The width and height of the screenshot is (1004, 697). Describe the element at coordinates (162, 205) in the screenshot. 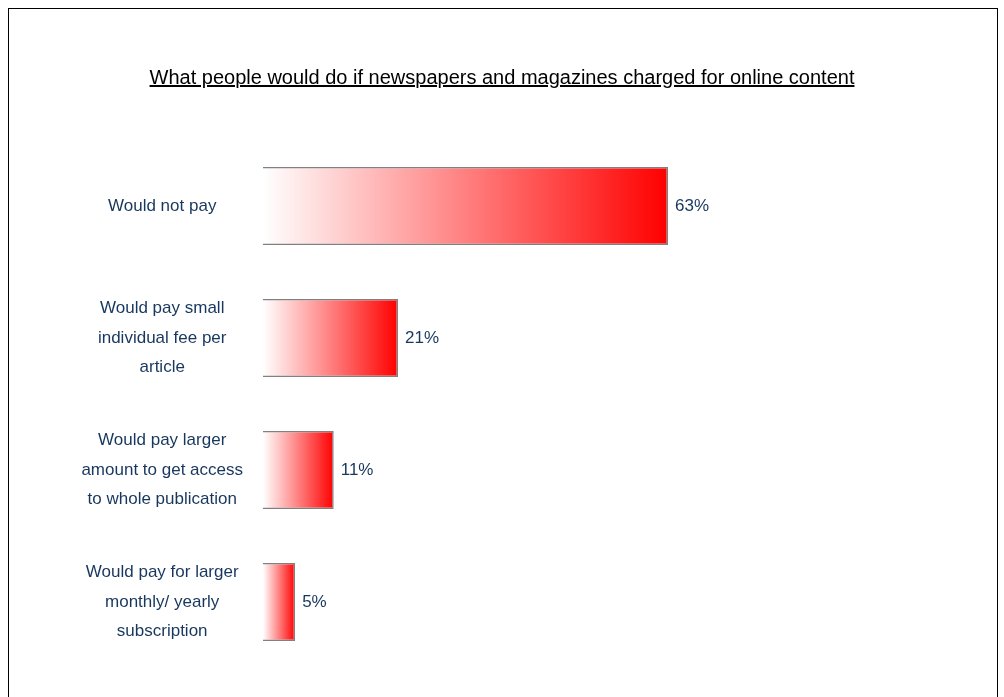

I see `y-tick-label: Would not pay` at that location.